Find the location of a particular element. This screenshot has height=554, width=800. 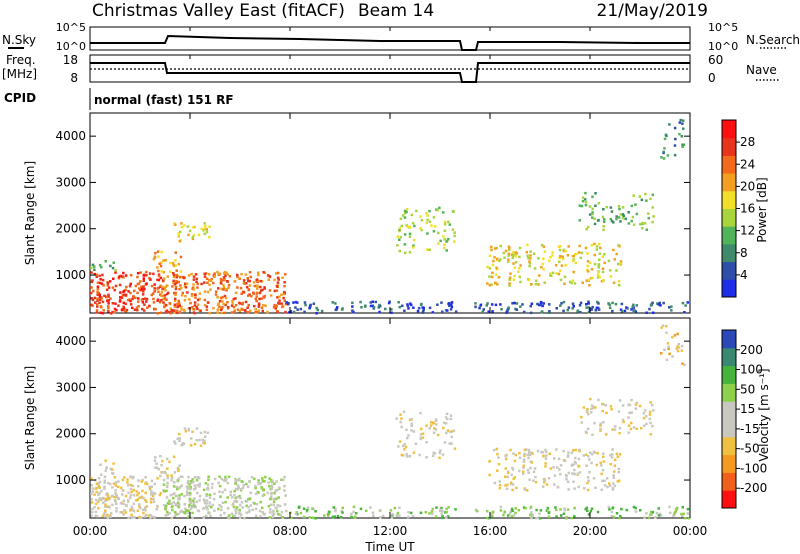

nave-tick-bottom: 0 is located at coordinates (712, 78).